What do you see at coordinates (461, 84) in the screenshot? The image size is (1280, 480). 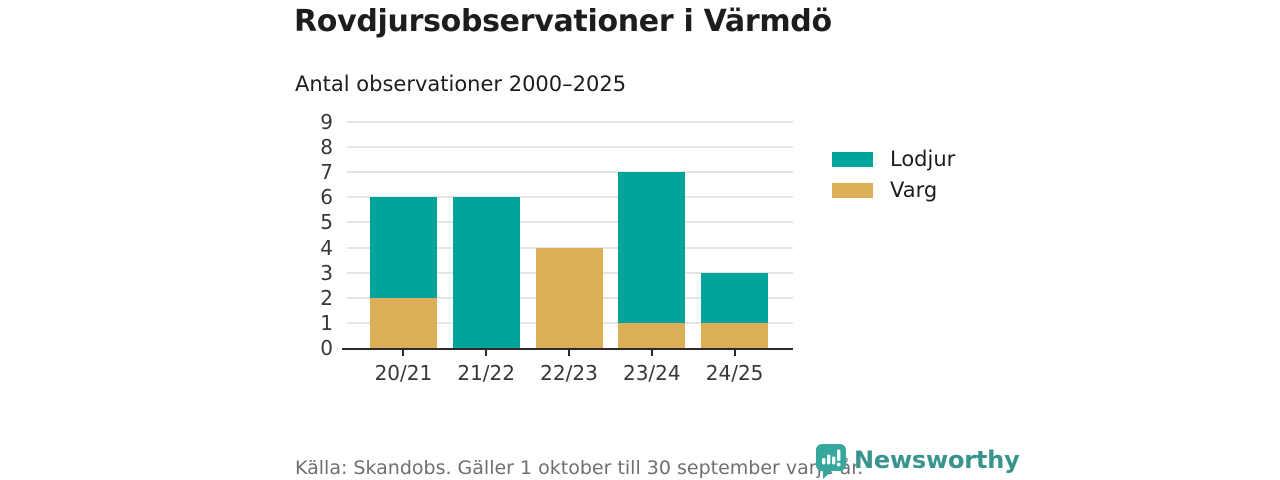 I see `chart-subtitle: Antal observationer 2000–2025` at bounding box center [461, 84].